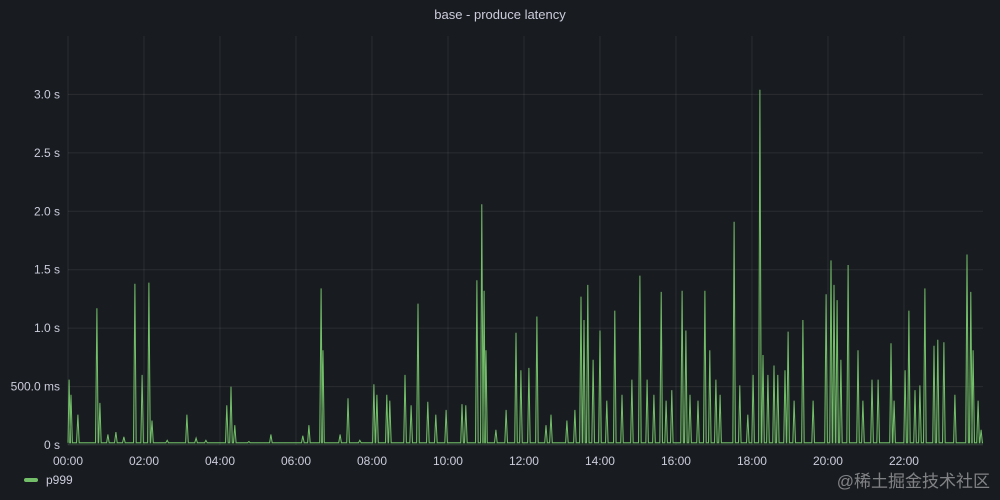 This screenshot has height=500, width=1000. I want to click on x-tick-label: 18:00, so click(752, 461).